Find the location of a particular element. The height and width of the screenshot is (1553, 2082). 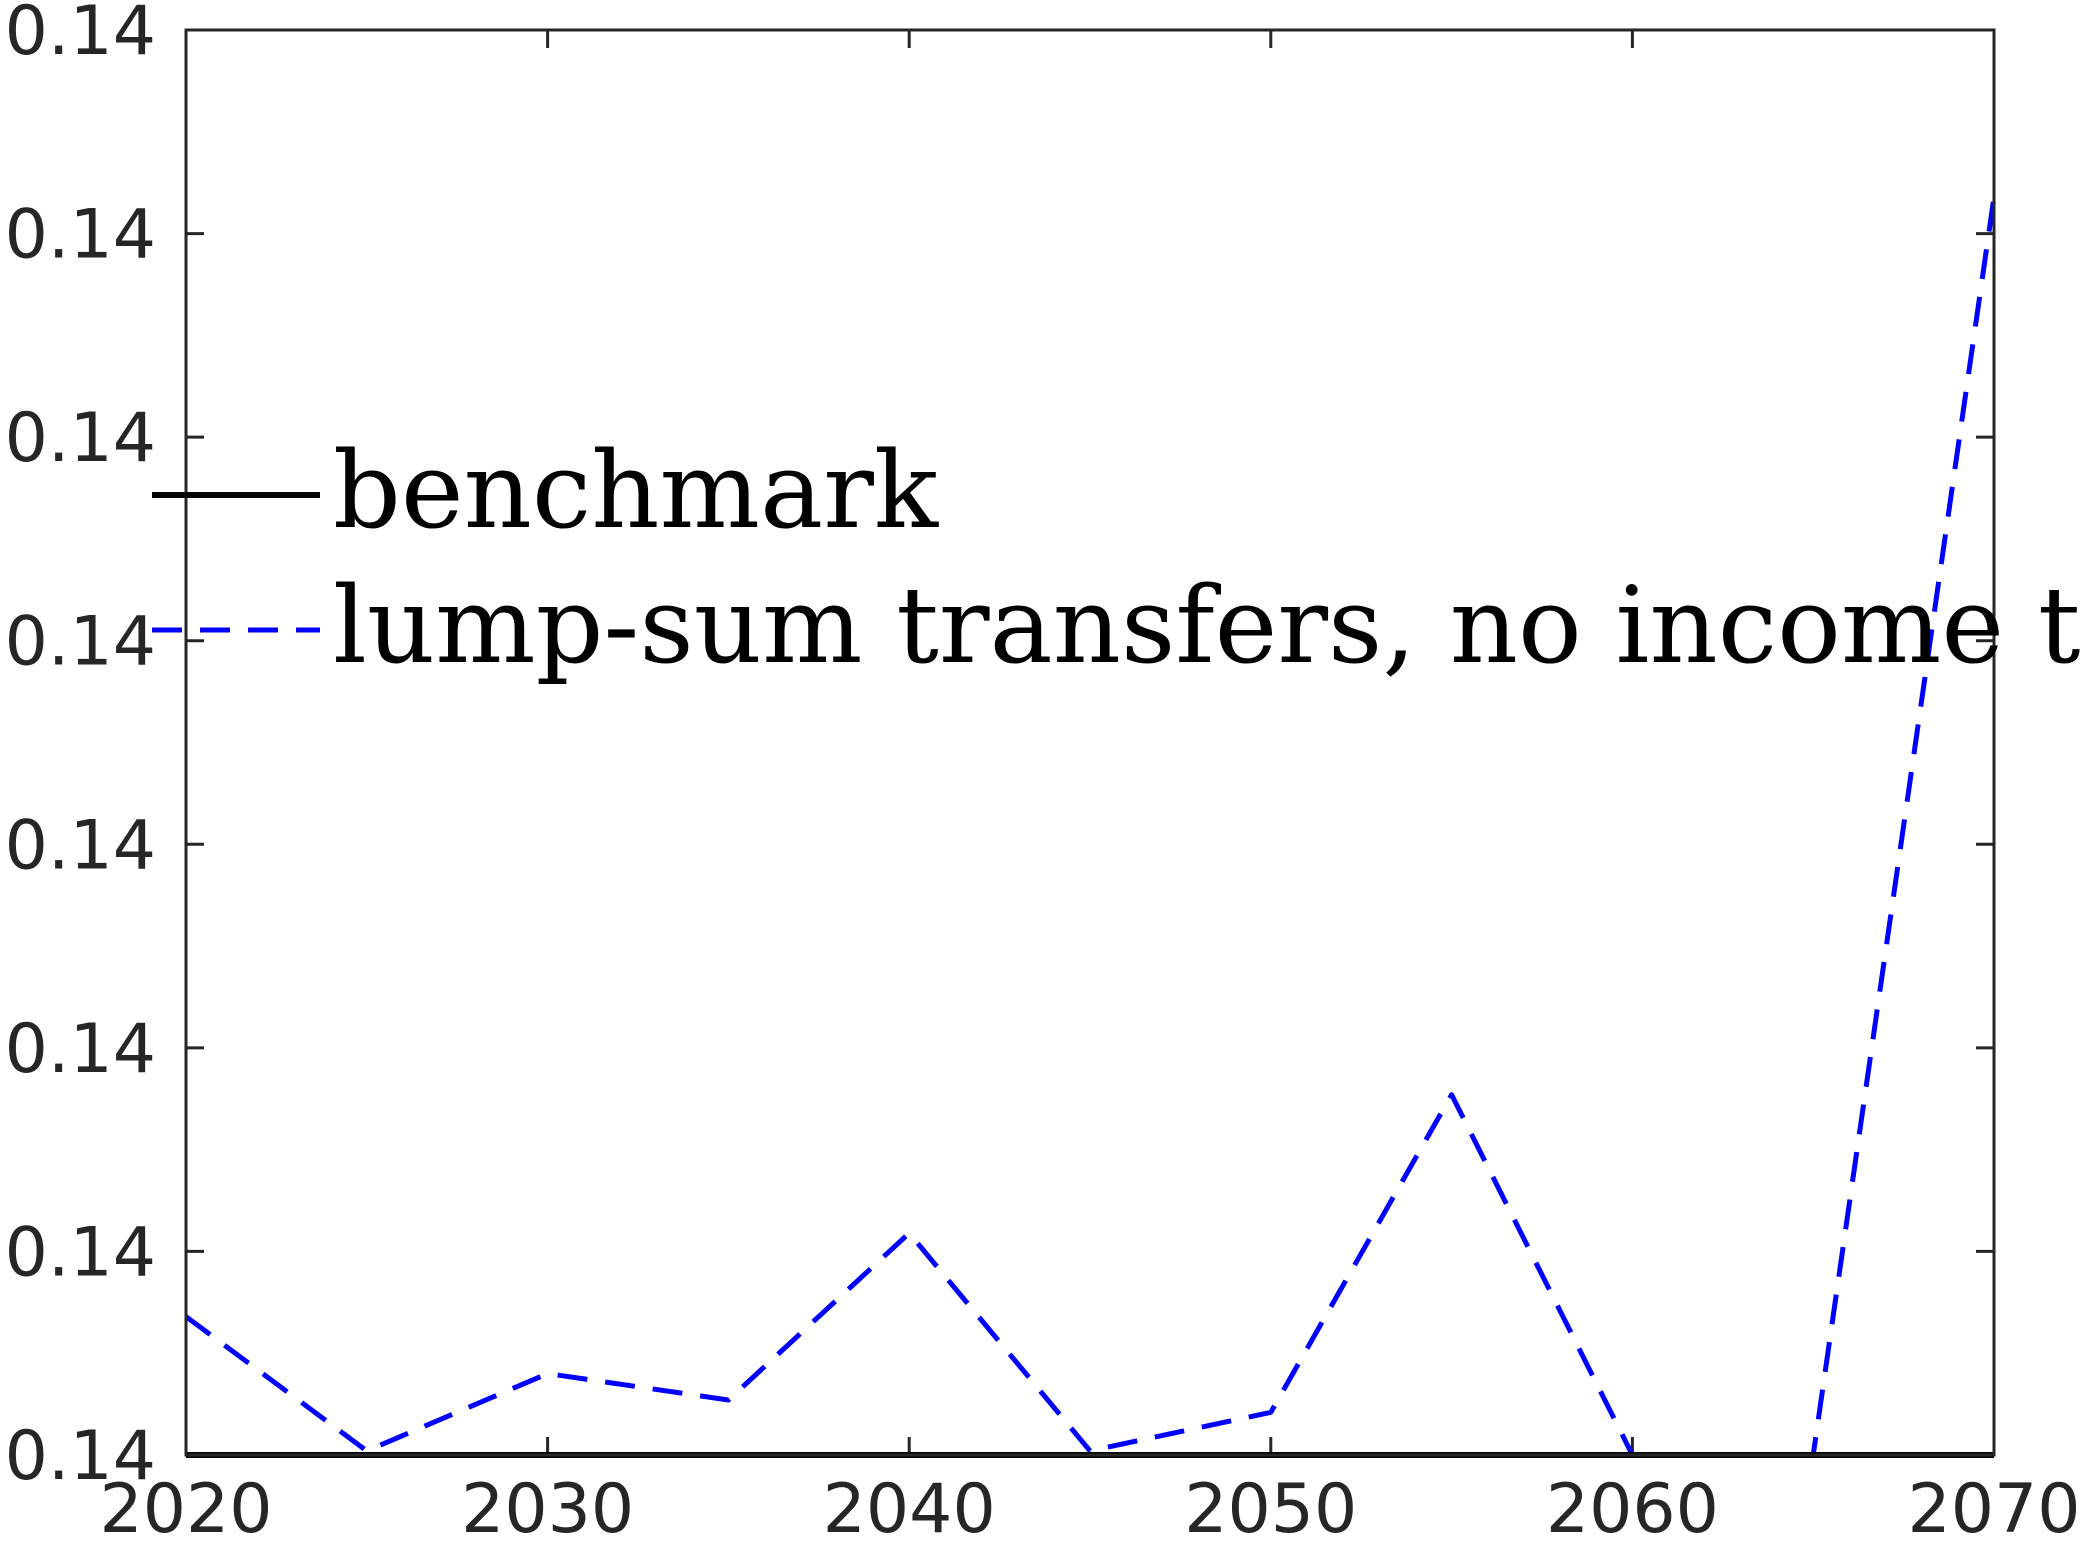

x-tick-label-2060: 2060 is located at coordinates (1632, 1509).